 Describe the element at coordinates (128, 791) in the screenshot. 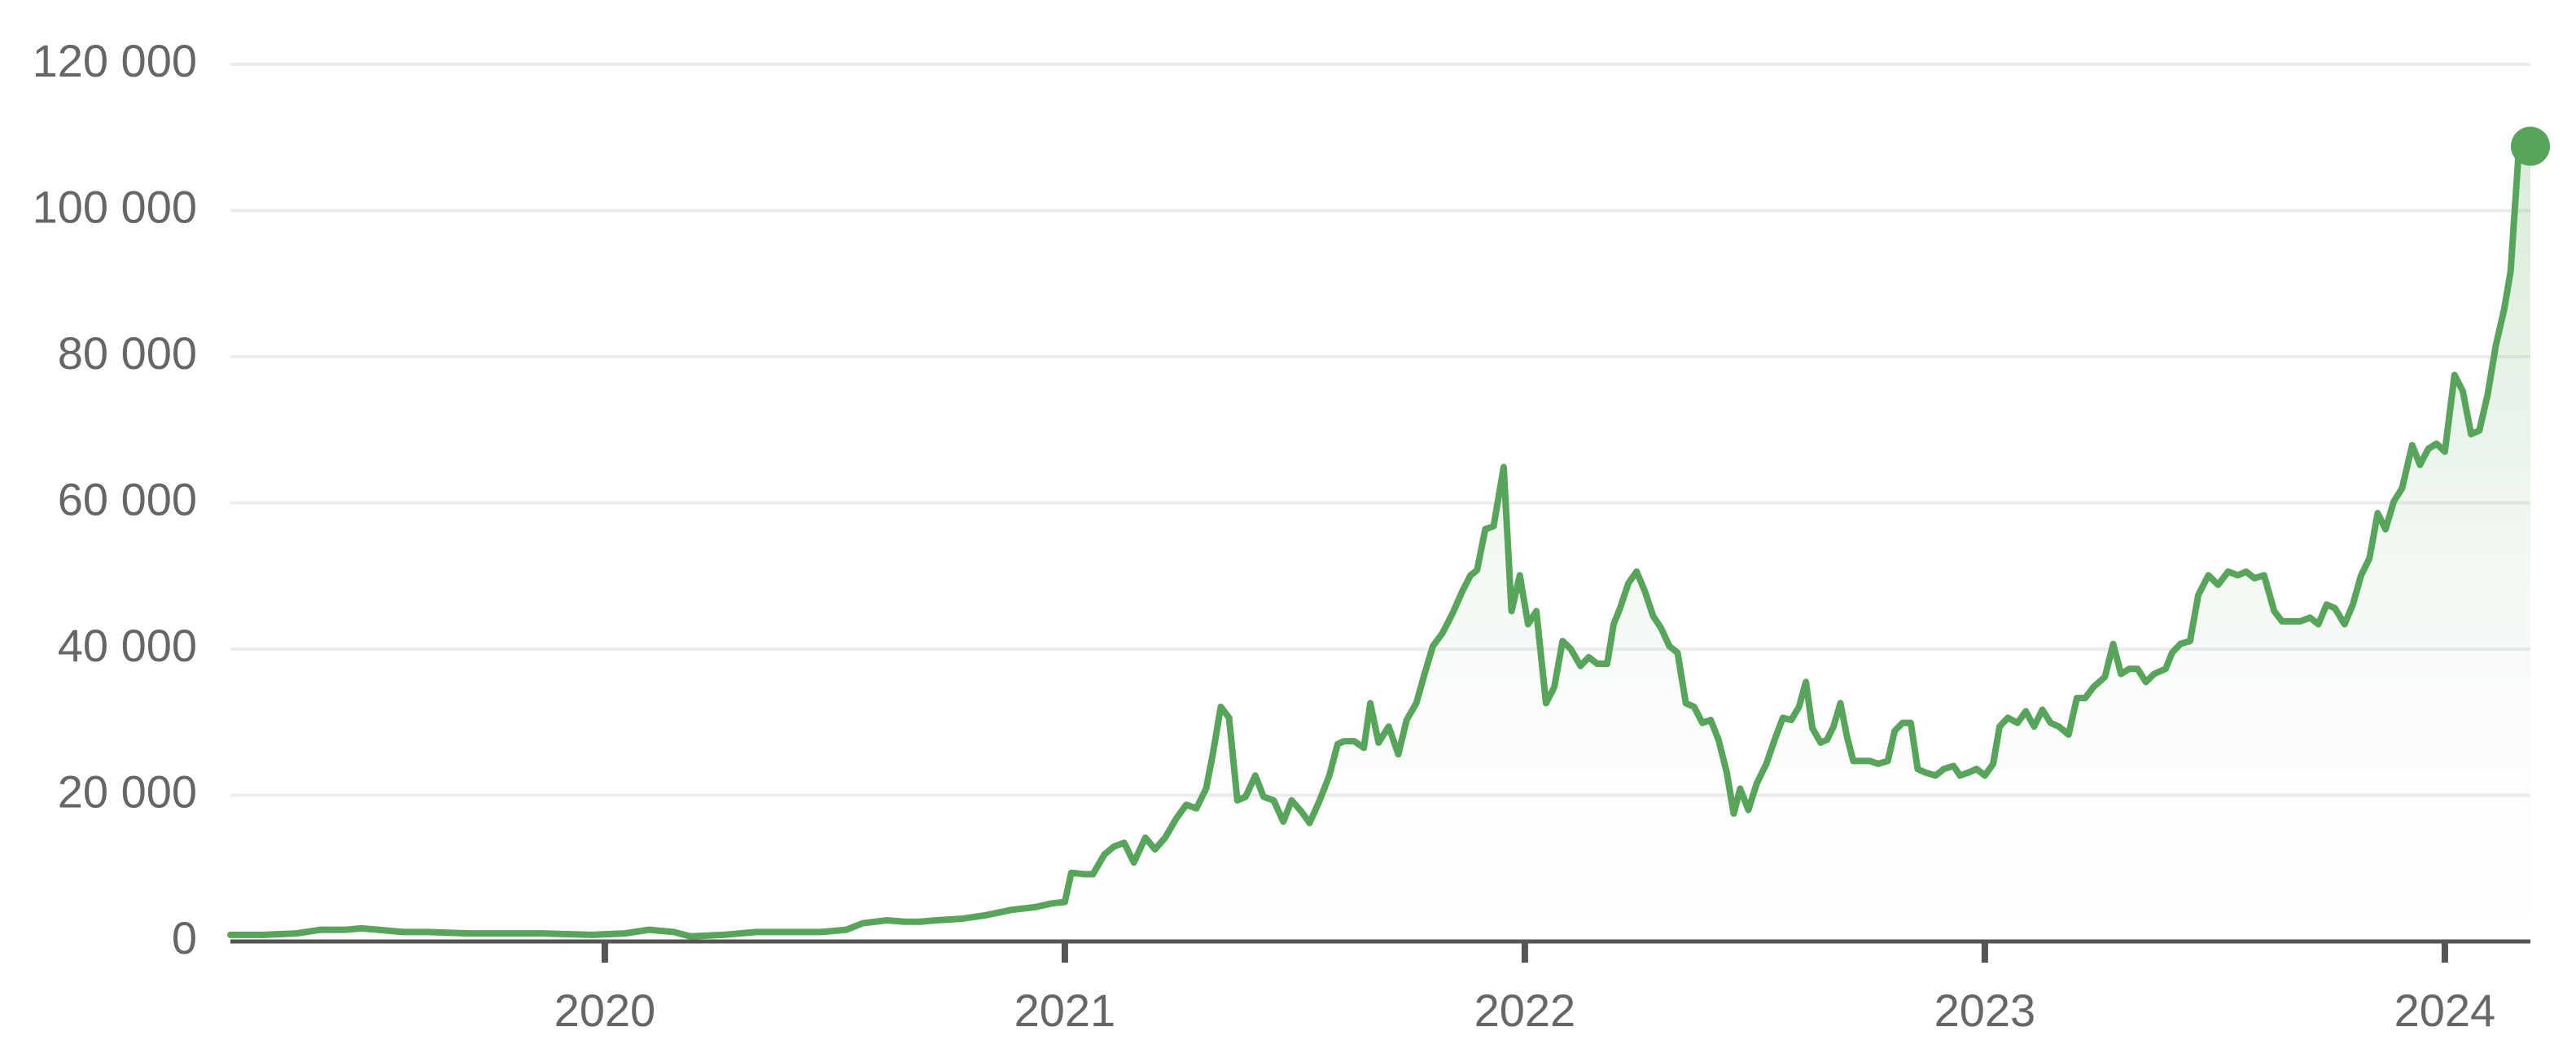

I see `y-tick-label: 20 000` at that location.